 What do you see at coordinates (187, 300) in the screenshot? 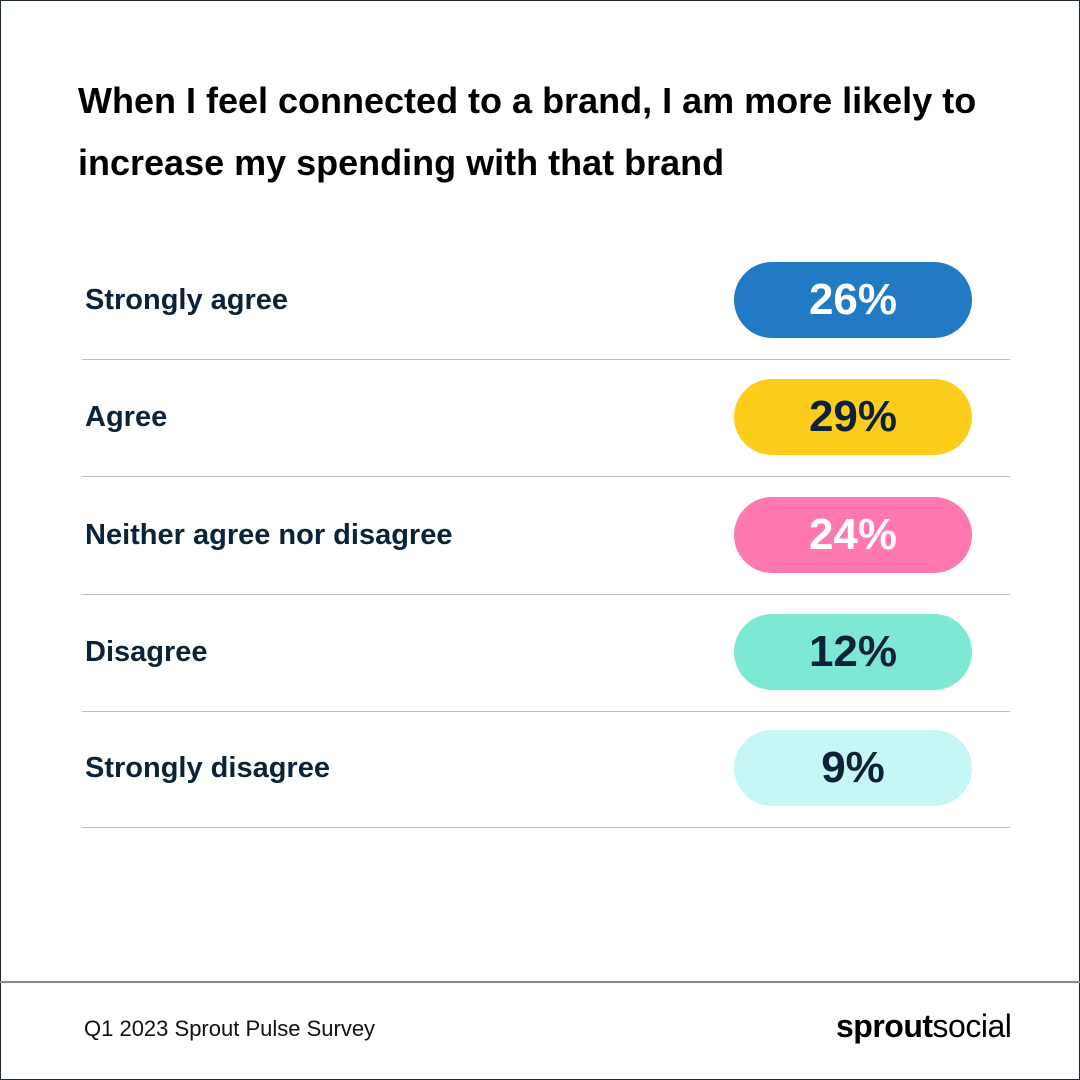
I see `response-label: Strongly agree` at bounding box center [187, 300].